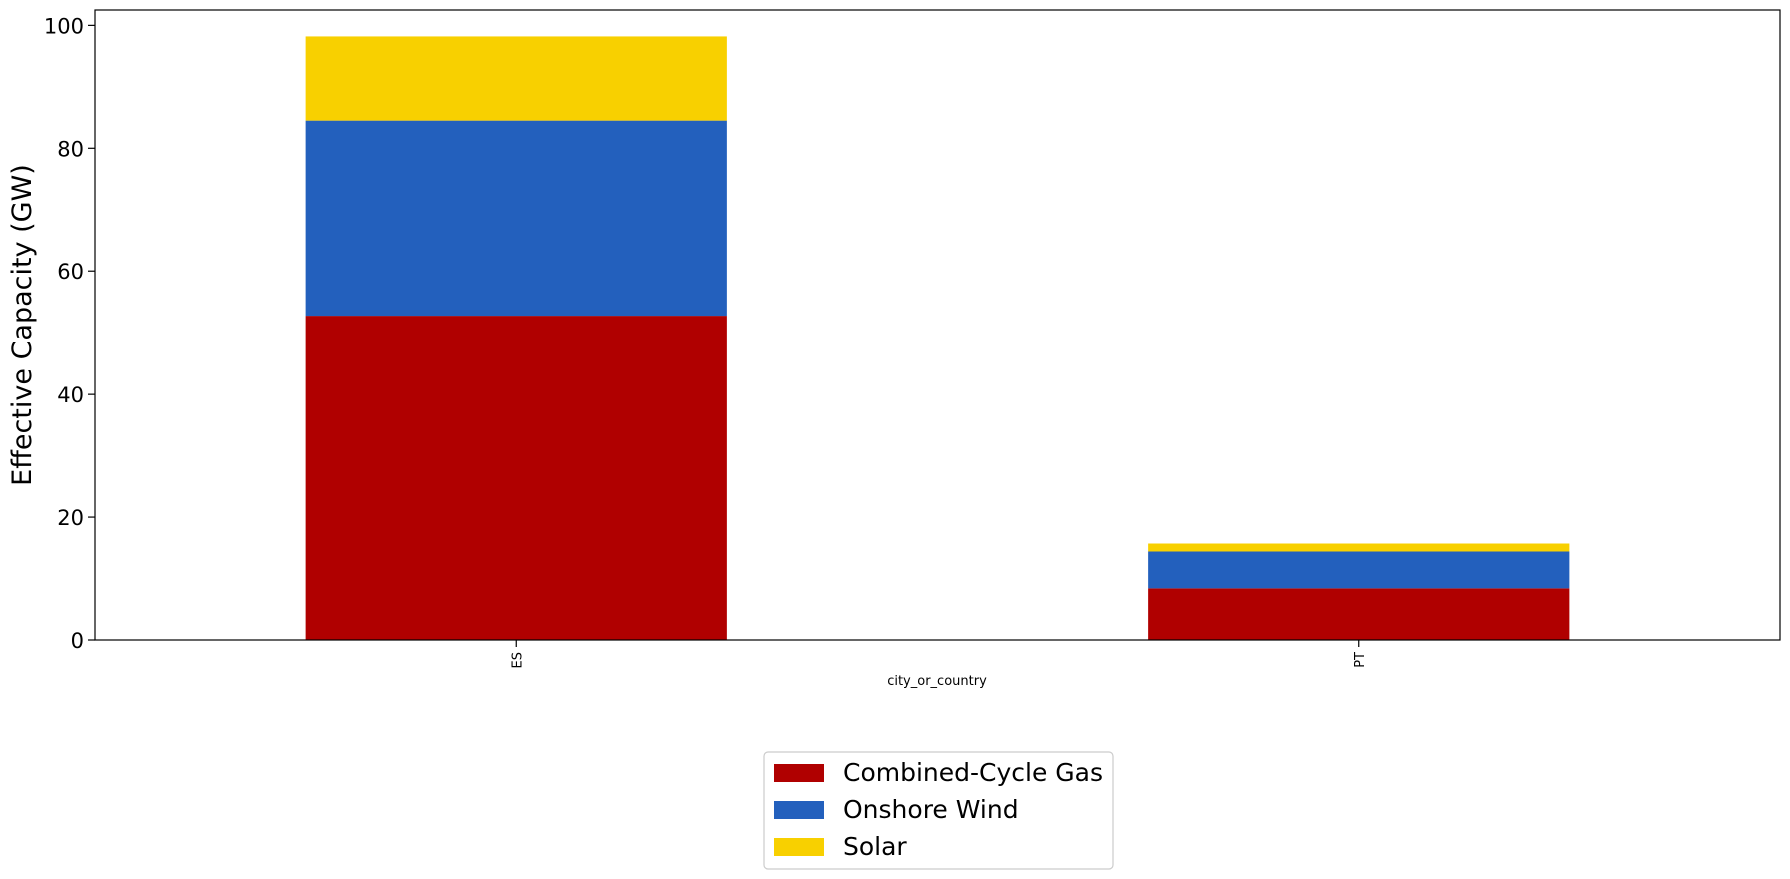 The height and width of the screenshot is (879, 1790). What do you see at coordinates (937, 681) in the screenshot?
I see `x-axis-label: city_or_country` at bounding box center [937, 681].